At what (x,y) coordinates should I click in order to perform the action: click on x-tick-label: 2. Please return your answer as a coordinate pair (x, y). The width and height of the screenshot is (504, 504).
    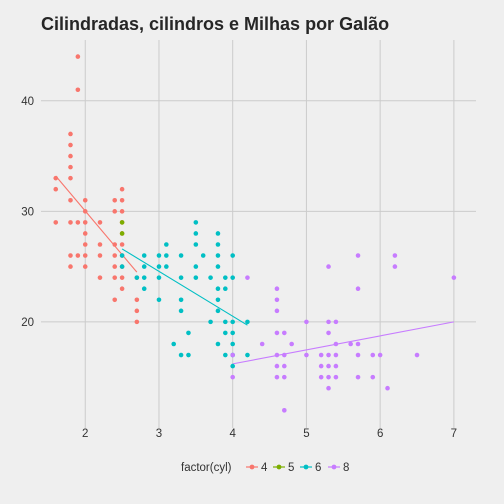
    Looking at the image, I should click on (85, 434).